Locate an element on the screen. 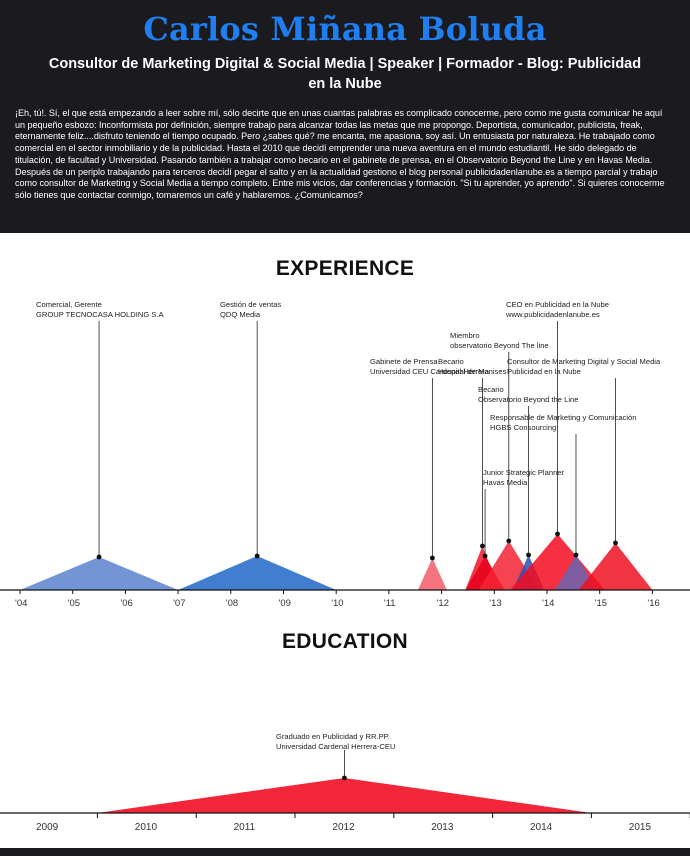  experience-axis-year: '09 is located at coordinates (285, 603).